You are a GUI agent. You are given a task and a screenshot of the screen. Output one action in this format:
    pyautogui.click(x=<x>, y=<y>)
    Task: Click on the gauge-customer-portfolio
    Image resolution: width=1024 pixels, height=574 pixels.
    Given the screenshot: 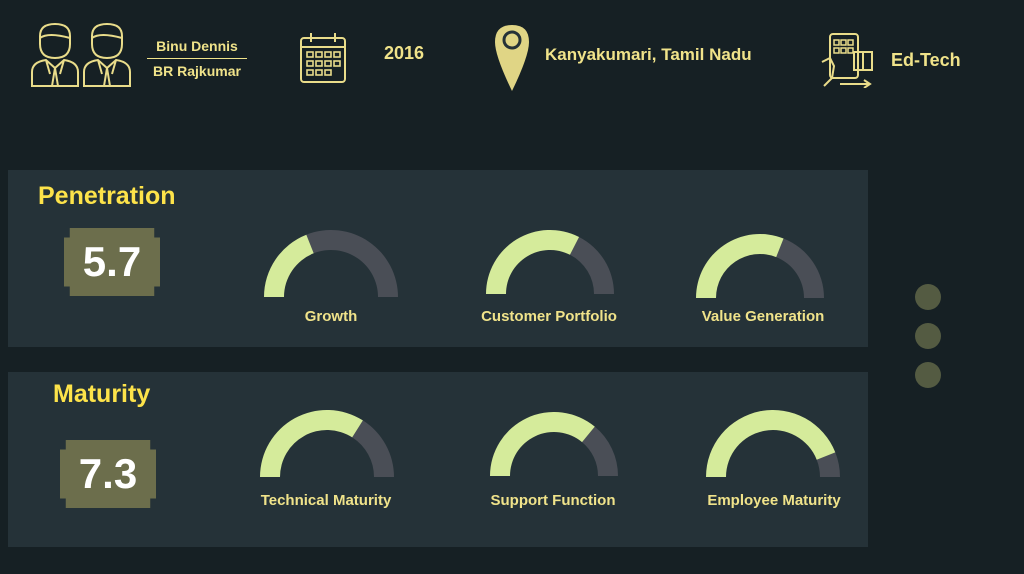 What is the action you would take?
    pyautogui.click(x=550, y=262)
    